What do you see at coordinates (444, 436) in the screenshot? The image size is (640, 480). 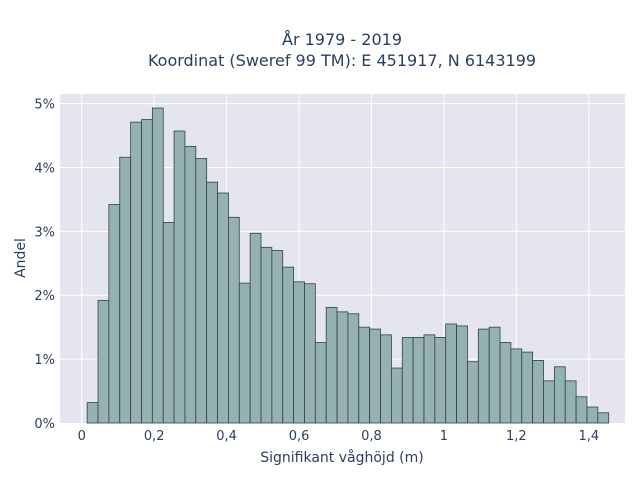 I see `x-tick-label: 1` at bounding box center [444, 436].